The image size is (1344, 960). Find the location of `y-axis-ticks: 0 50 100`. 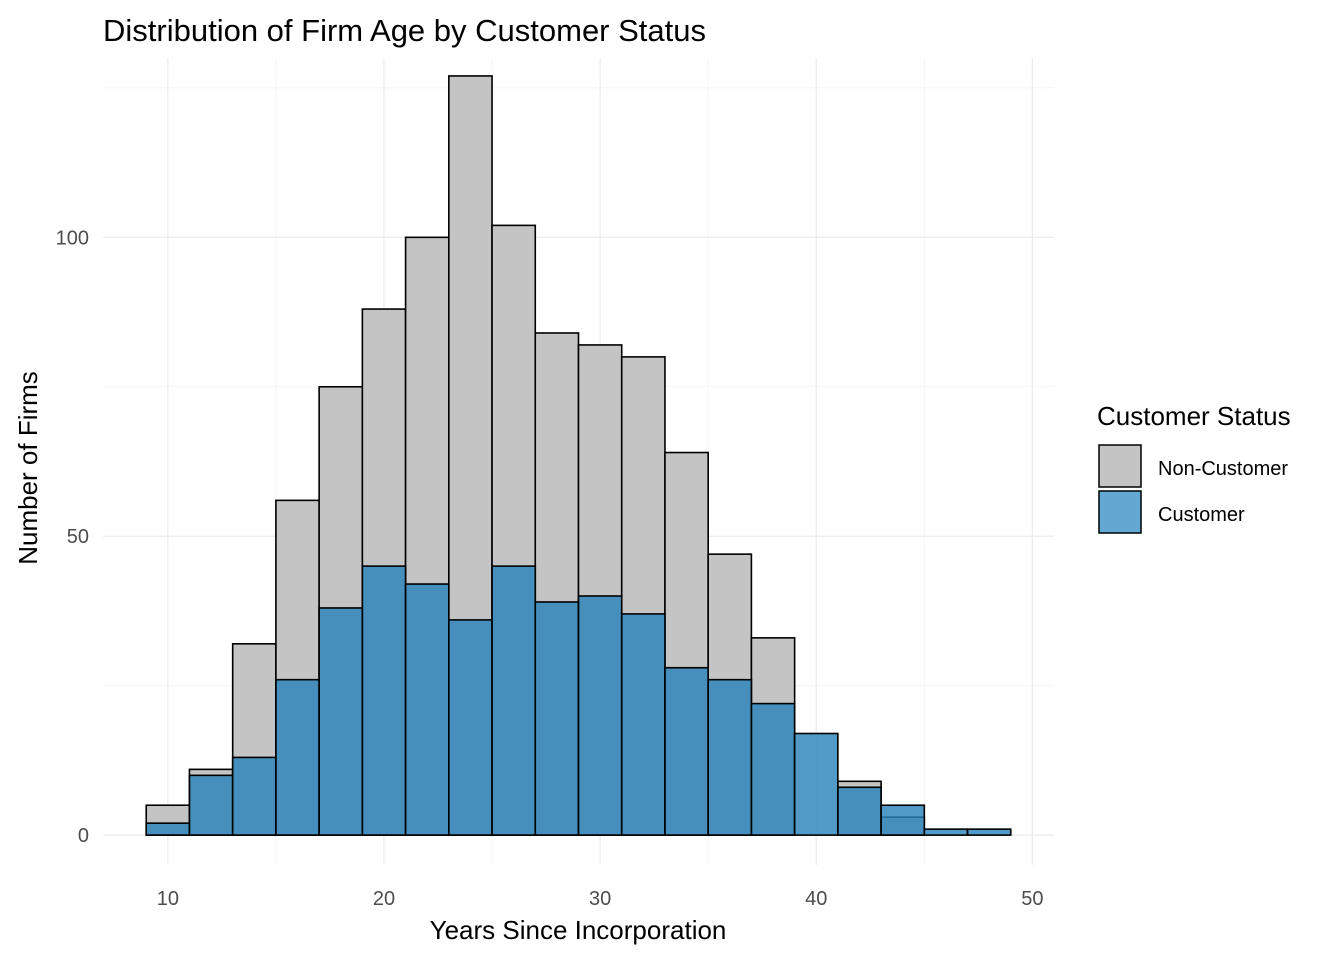

y-axis-ticks: 0 50 100 is located at coordinates (72, 537).